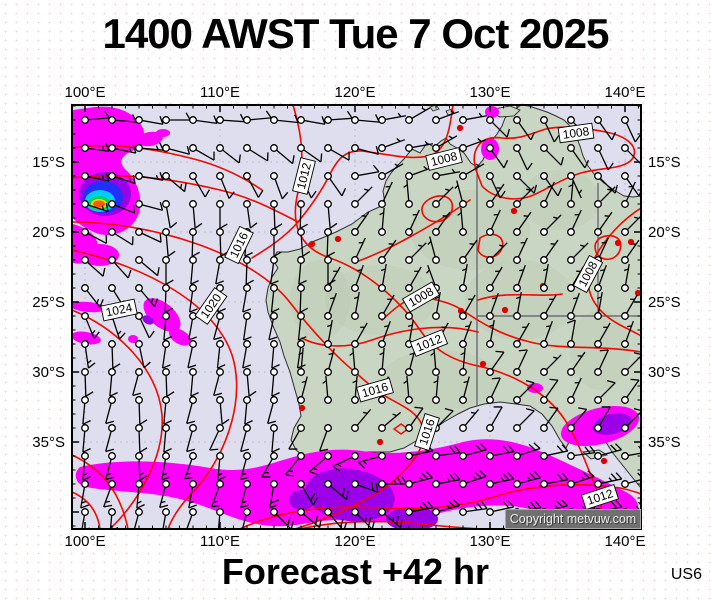 This screenshot has width=711, height=600. Describe the element at coordinates (576, 133) in the screenshot. I see `isobar-label-text: 1008` at that location.